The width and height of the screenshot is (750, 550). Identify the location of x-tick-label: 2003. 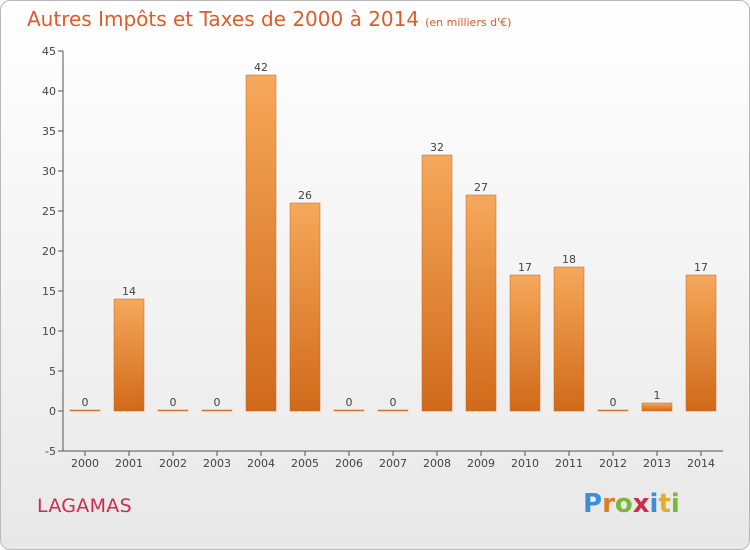
(217, 463).